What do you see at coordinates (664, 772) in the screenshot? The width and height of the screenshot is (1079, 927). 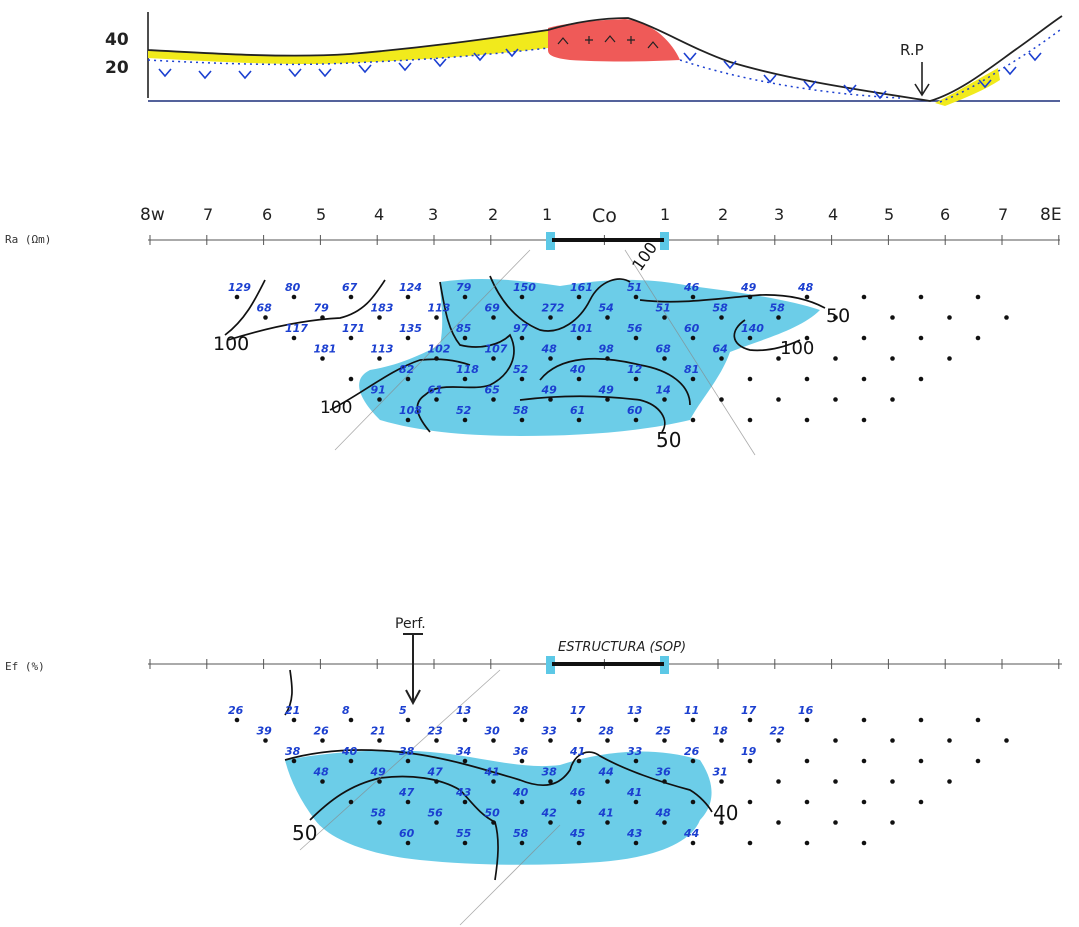 I see `ef-value: 36` at bounding box center [664, 772].